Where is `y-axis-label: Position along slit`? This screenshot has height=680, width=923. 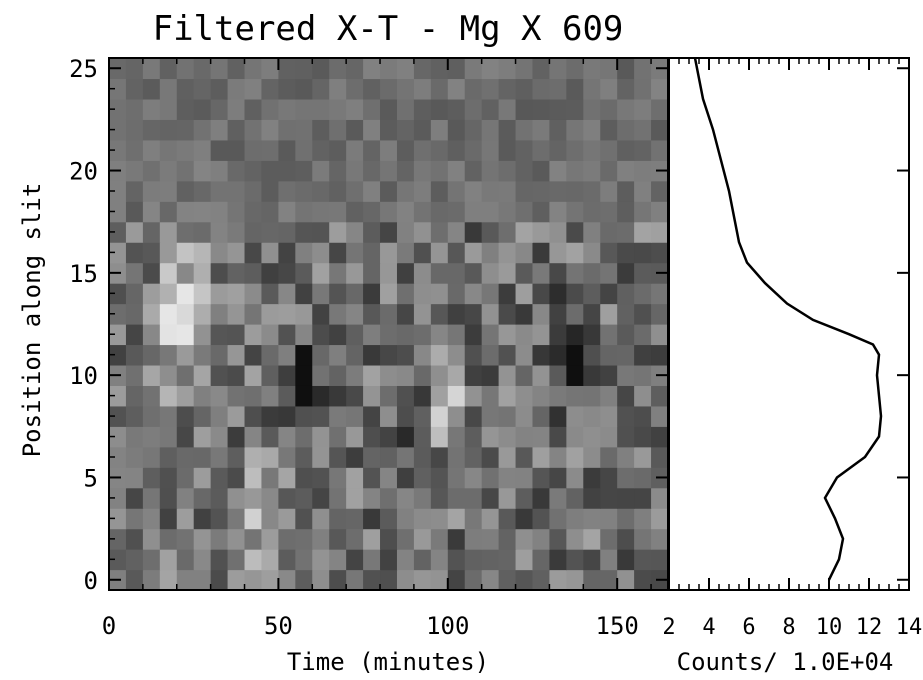
y-axis-label: Position along slit is located at coordinates (32, 320).